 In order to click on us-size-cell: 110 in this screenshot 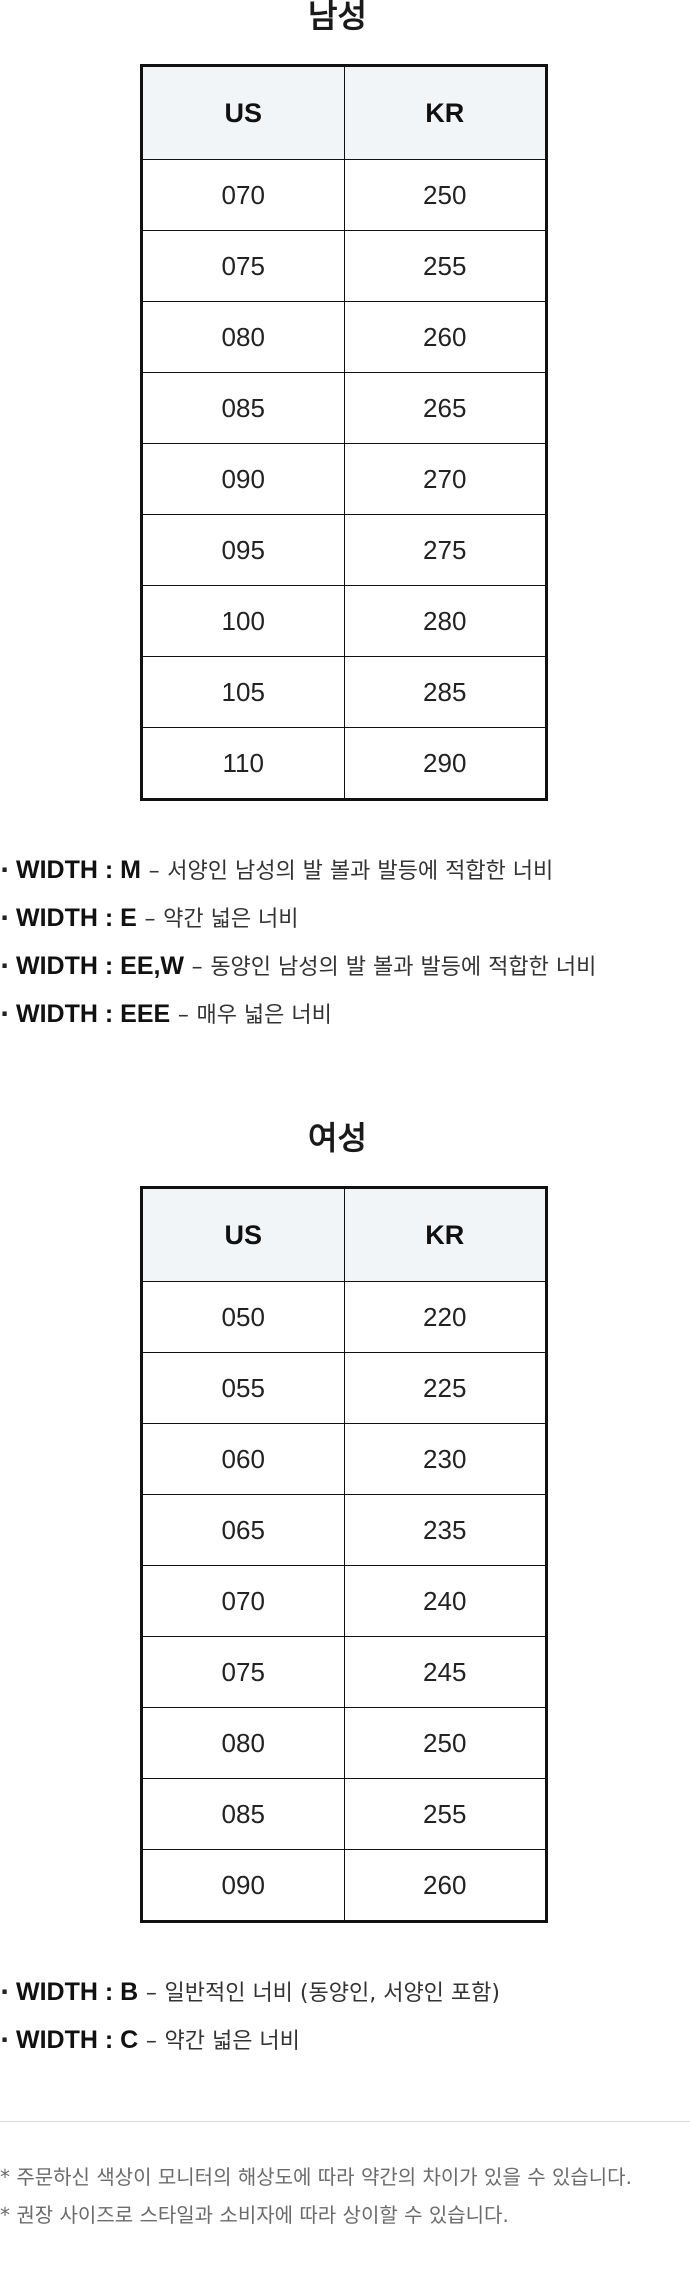, I will do `click(243, 763)`.